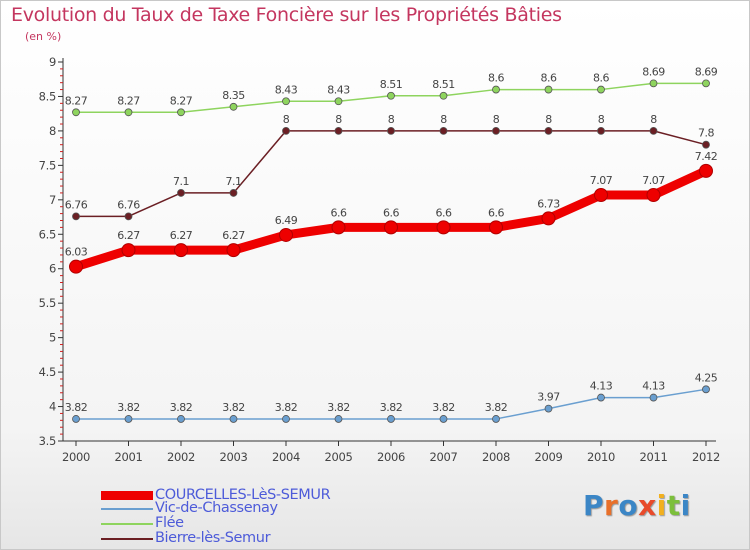  Describe the element at coordinates (548, 203) in the screenshot. I see `data-label: 6.73` at that location.